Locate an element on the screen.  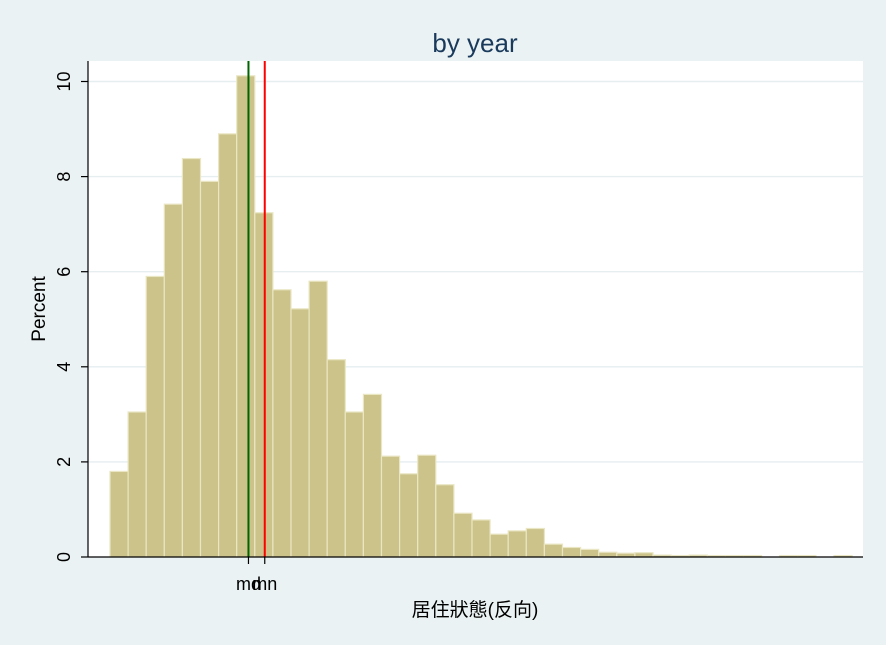
x-axis-title: 居住狀態(反向) is located at coordinates (475, 610).